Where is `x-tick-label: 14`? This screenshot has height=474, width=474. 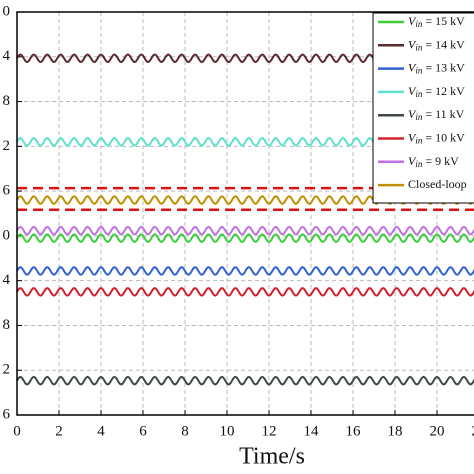
x-tick-label: 14 is located at coordinates (312, 431).